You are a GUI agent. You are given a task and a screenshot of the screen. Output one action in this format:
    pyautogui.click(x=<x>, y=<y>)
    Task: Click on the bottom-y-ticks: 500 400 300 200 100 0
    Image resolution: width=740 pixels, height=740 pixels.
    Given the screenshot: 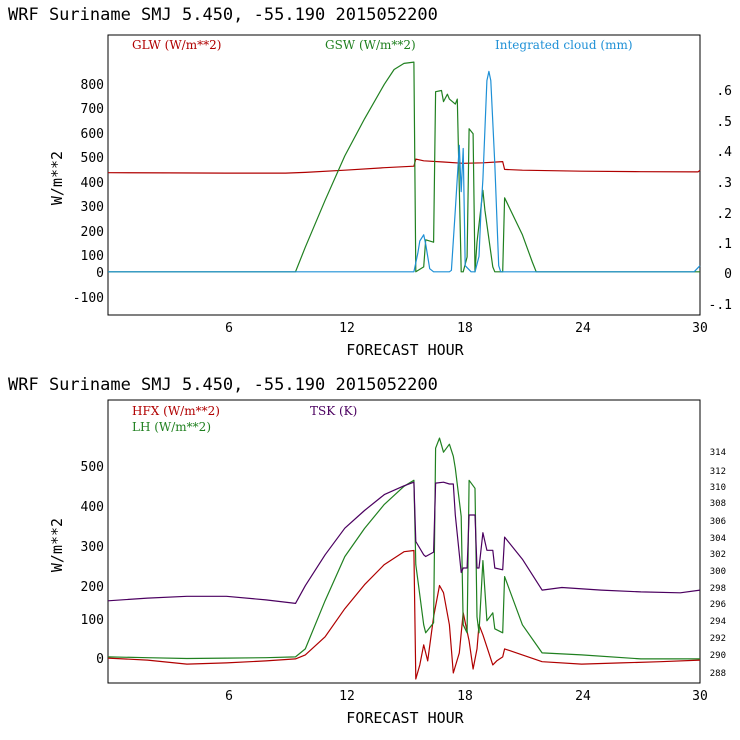 What is the action you would take?
    pyautogui.click(x=92, y=563)
    